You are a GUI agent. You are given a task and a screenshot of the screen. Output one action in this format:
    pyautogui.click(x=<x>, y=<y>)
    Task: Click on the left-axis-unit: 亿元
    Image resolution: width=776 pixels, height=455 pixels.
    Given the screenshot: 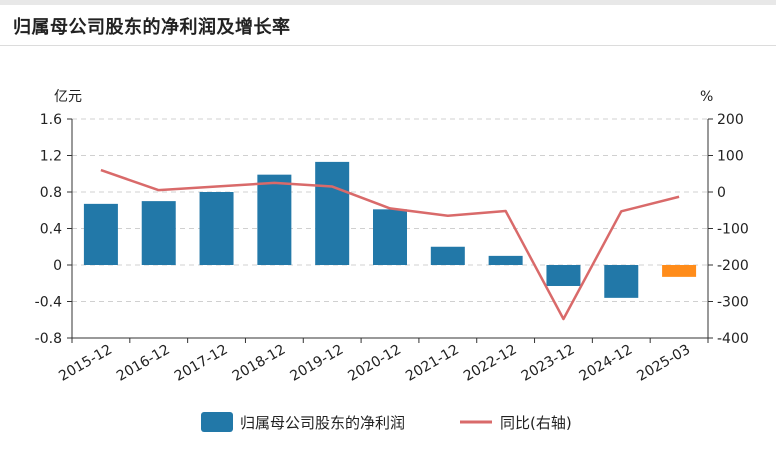 What is the action you would take?
    pyautogui.click(x=68, y=97)
    